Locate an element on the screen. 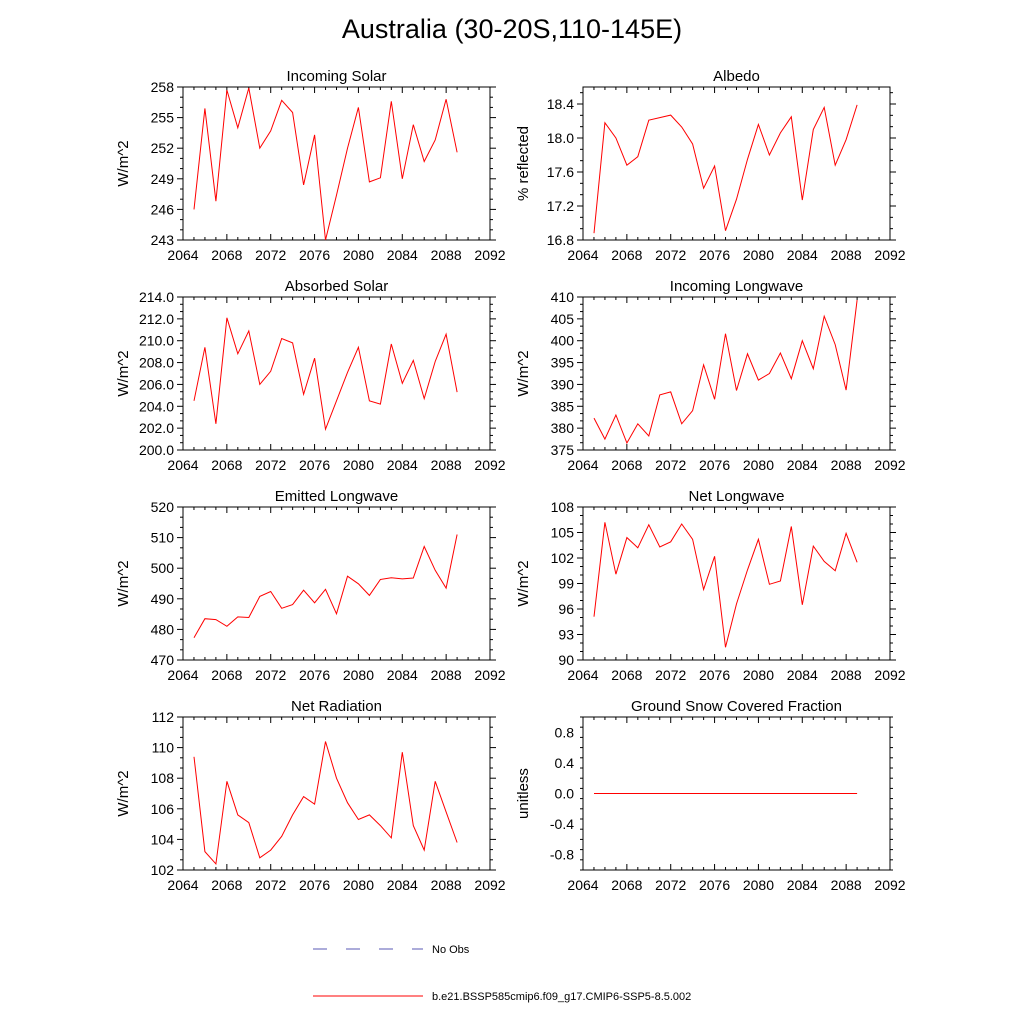  y-tick-label: 104 is located at coordinates (163, 839).